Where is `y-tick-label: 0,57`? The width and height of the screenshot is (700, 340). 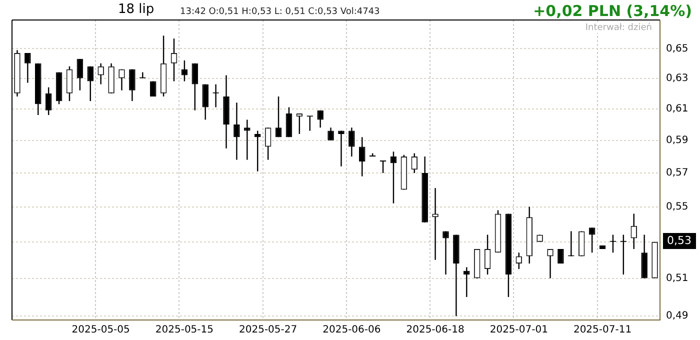
y-tick-label: 0,57 is located at coordinates (677, 173).